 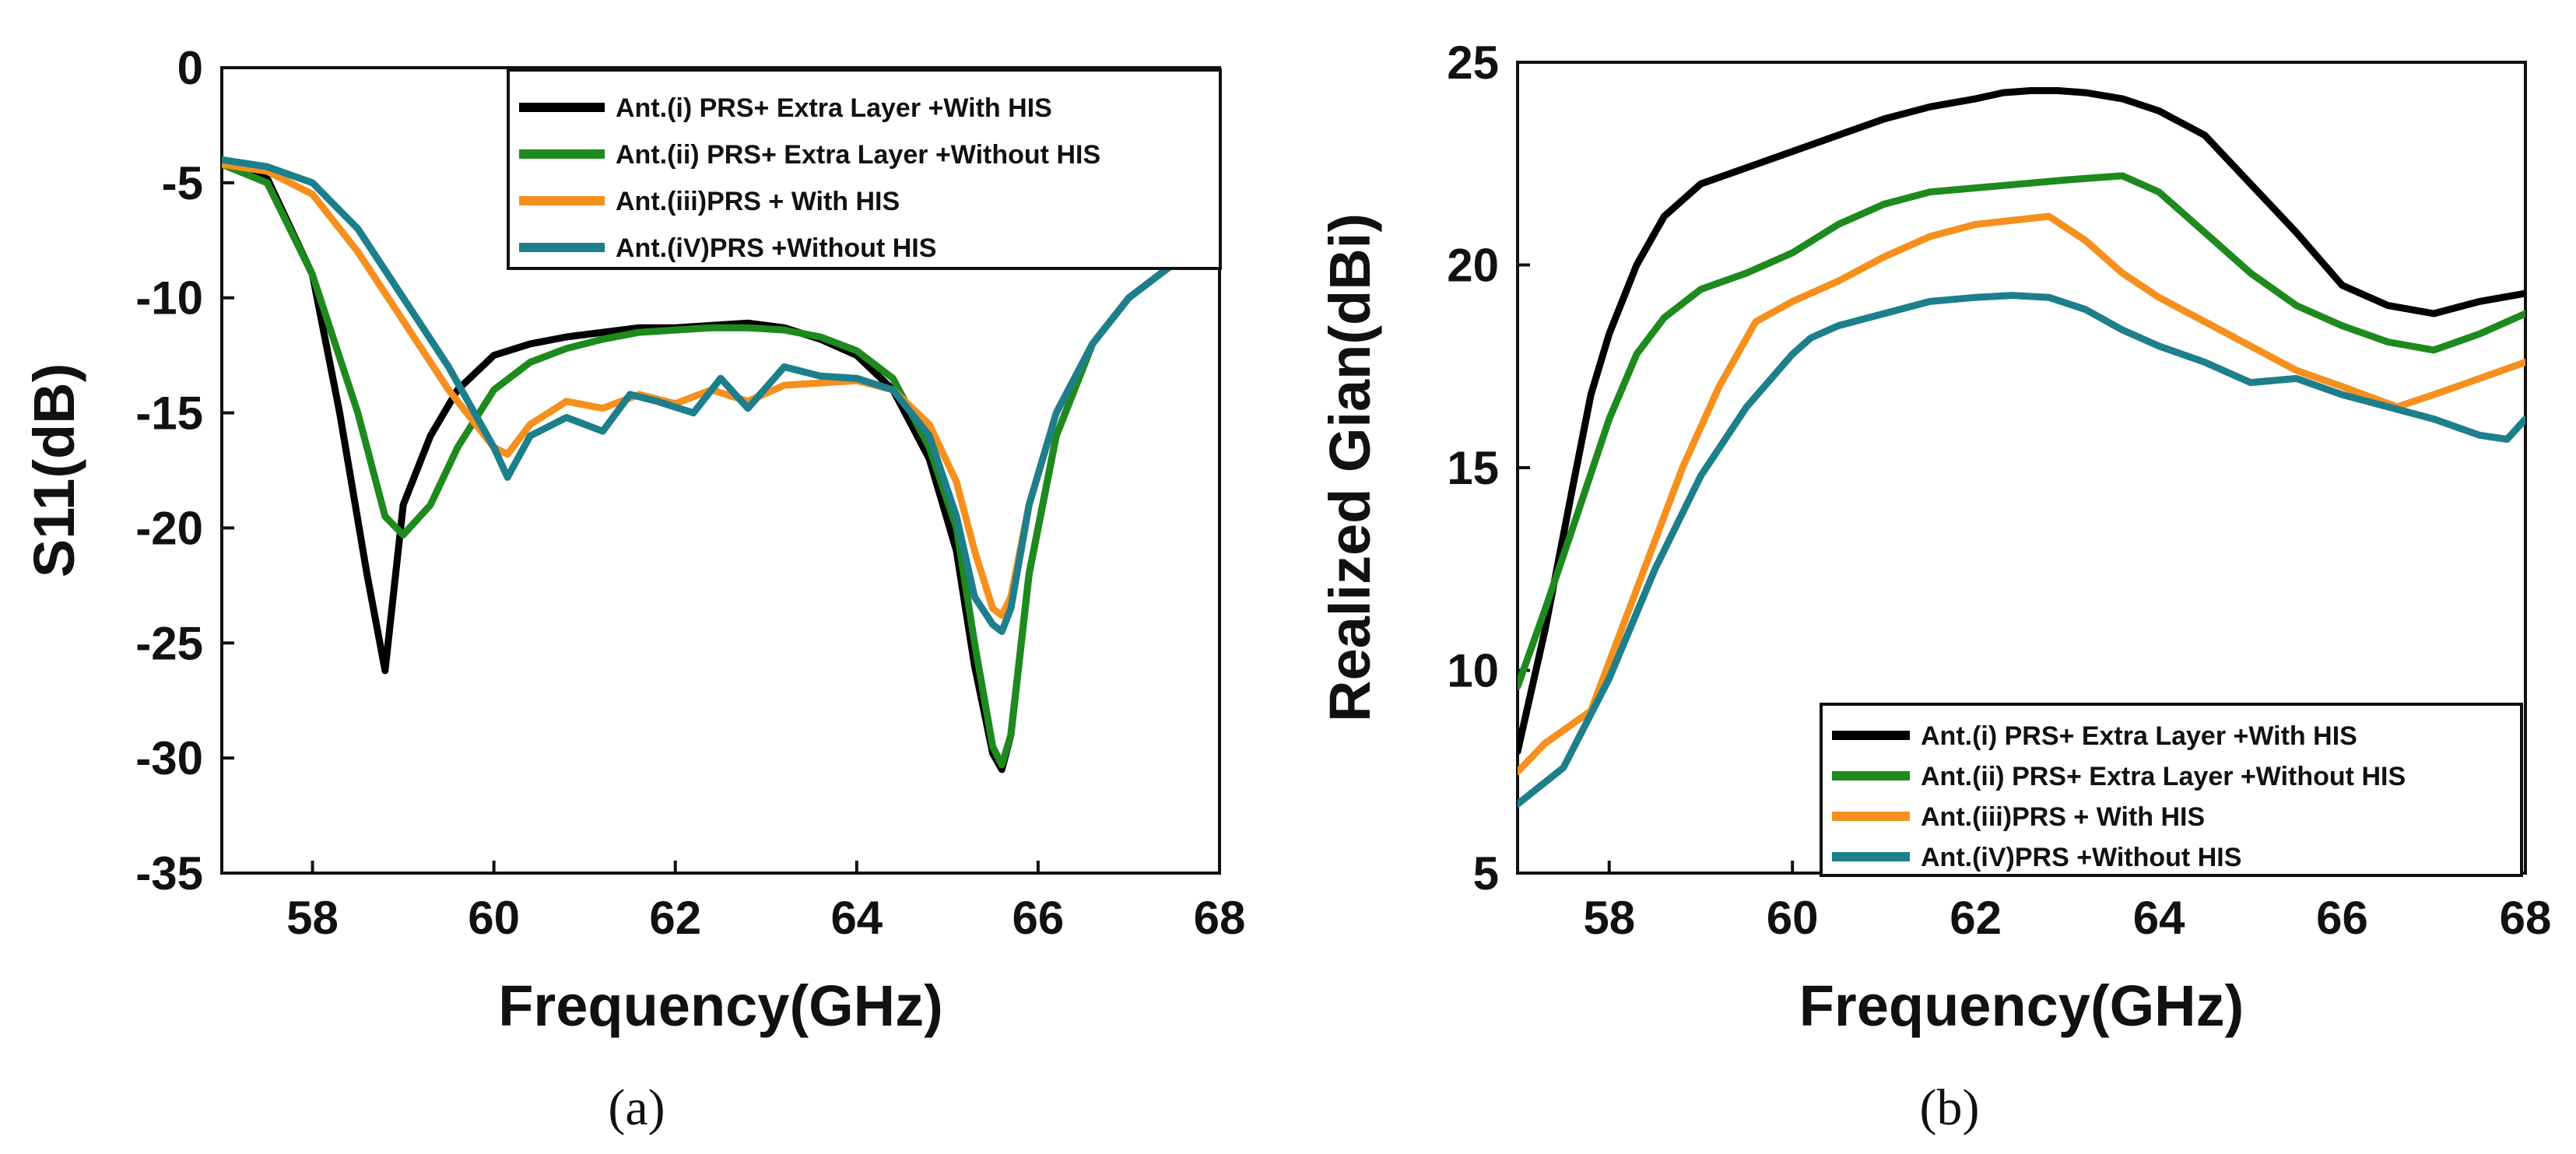 What do you see at coordinates (1950, 1107) in the screenshot?
I see `panel-label: (b)` at bounding box center [1950, 1107].